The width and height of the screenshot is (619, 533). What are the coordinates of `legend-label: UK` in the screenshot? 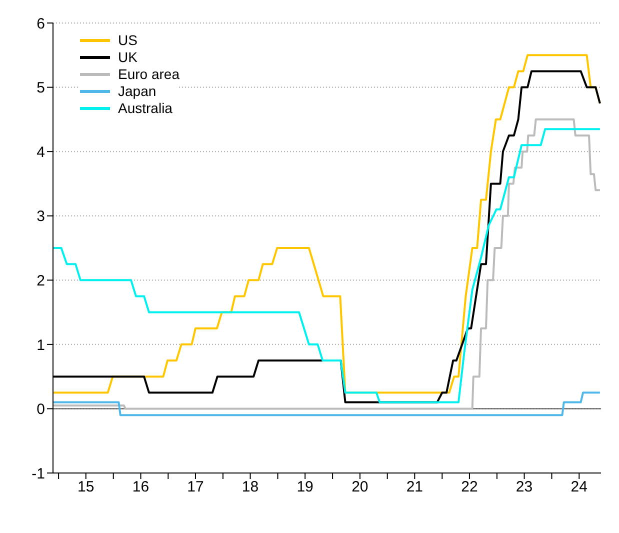 It's located at (128, 57).